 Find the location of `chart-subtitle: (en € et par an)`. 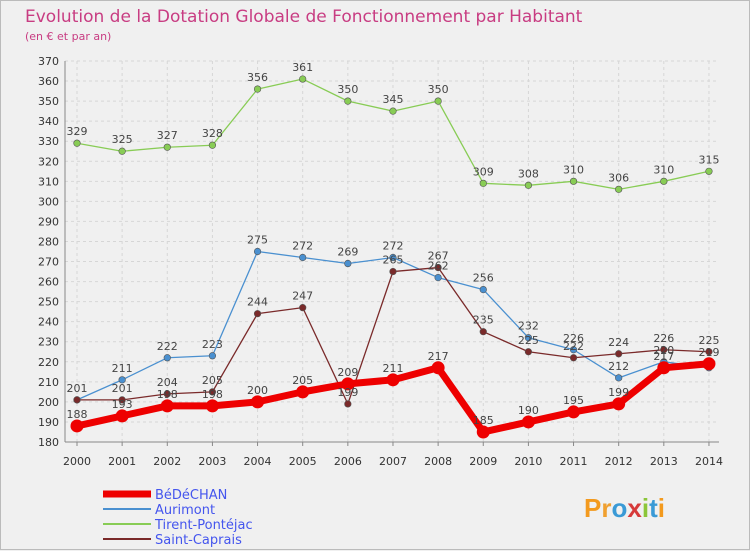

chart-subtitle: (en € et par an) is located at coordinates (68, 36).